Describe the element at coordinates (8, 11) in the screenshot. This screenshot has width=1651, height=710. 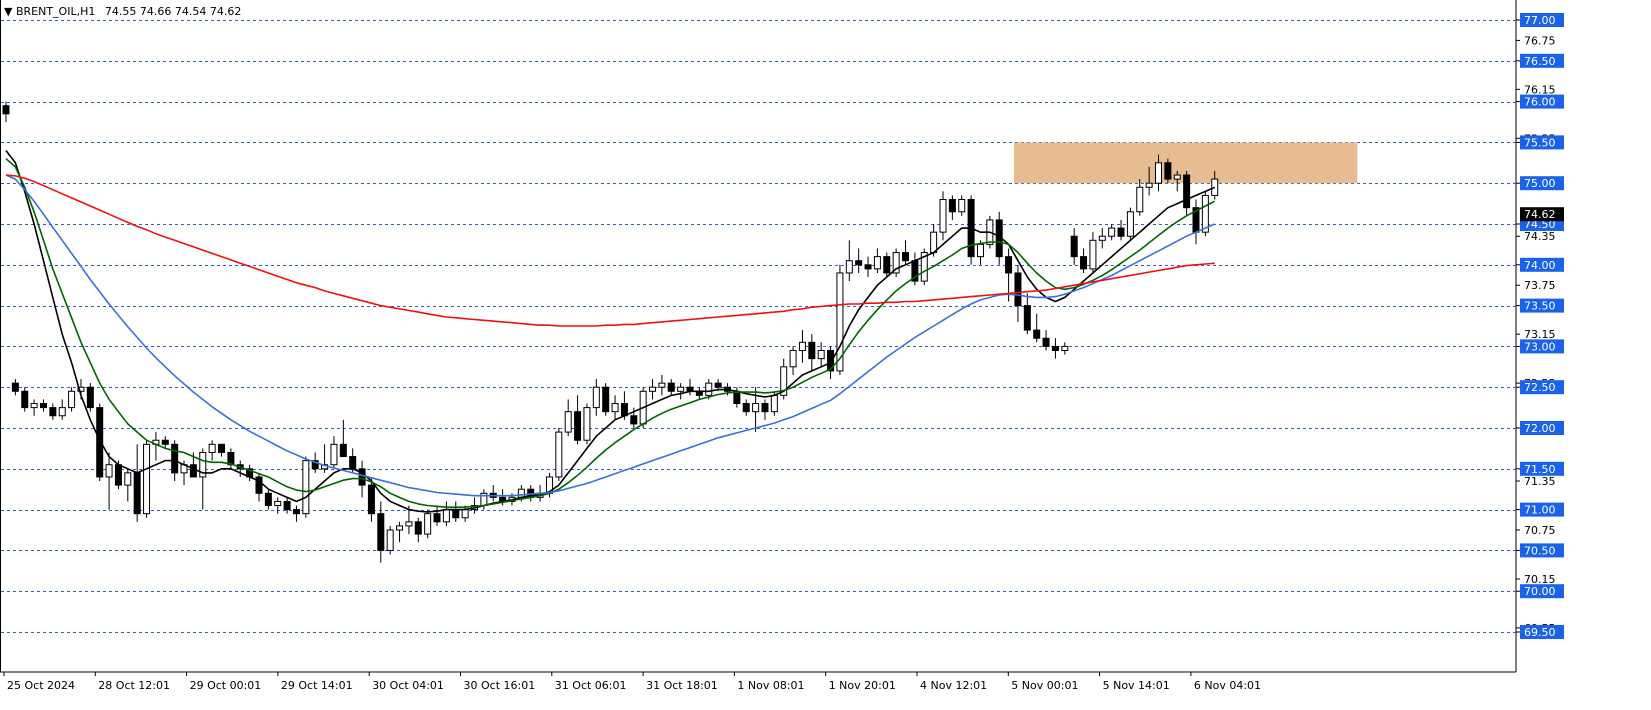
I see `menu-triangle-icon: ▼` at that location.